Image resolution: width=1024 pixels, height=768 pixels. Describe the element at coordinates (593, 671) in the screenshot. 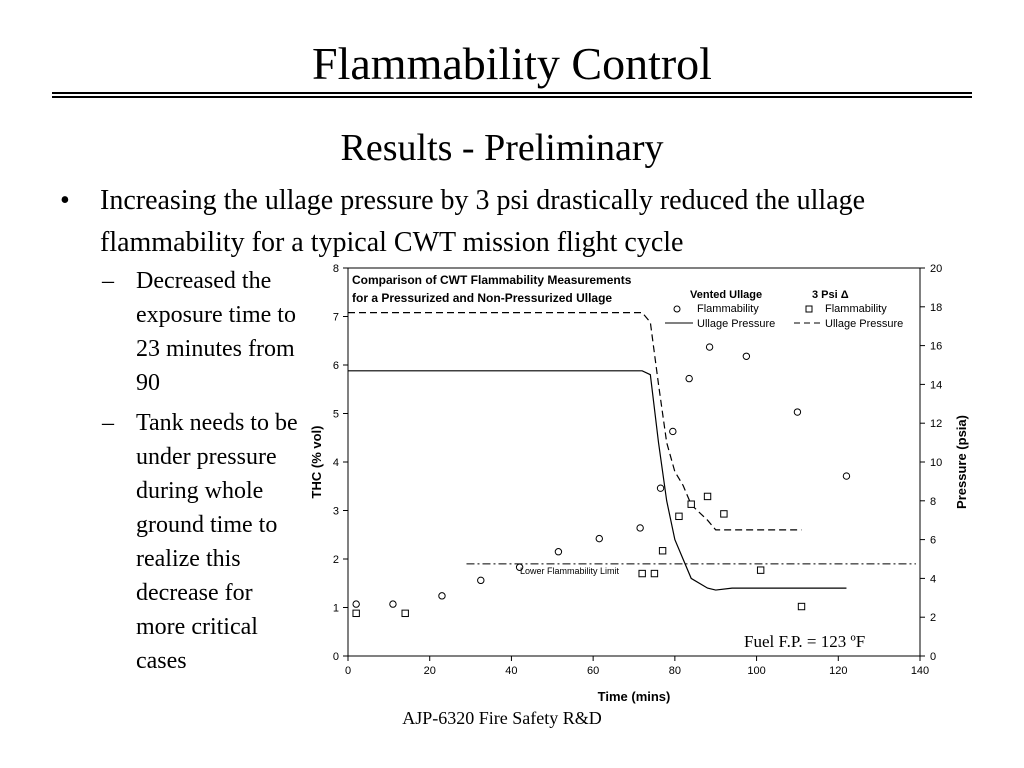

I see `x-tick-label: 60` at that location.